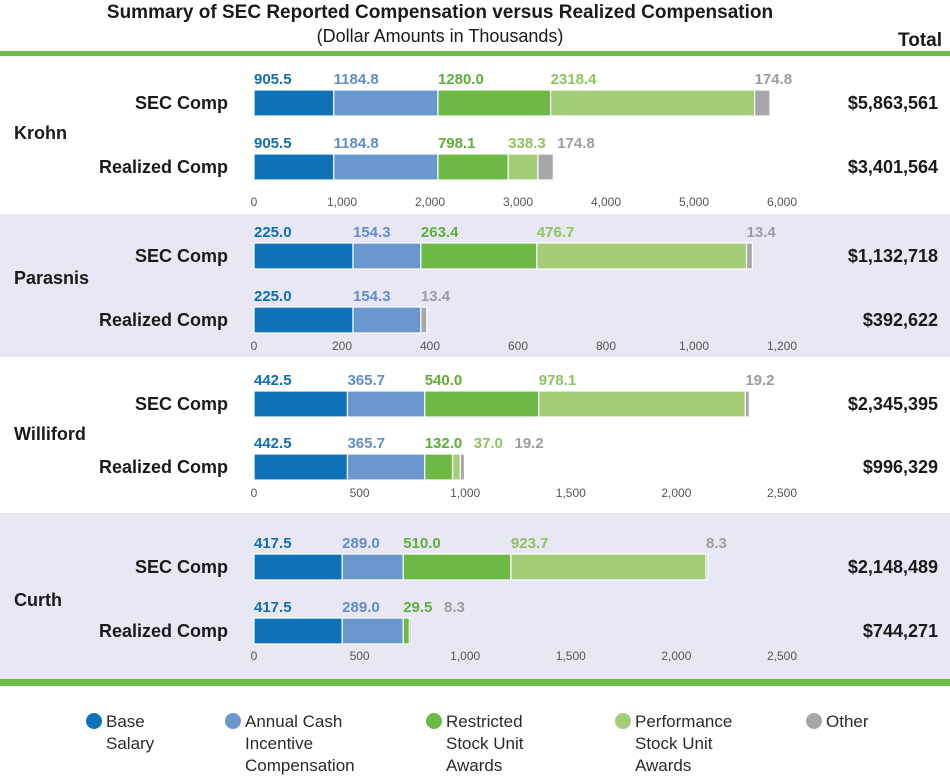 The image size is (950, 776). Describe the element at coordinates (716, 543) in the screenshot. I see `data-label: 8.3` at that location.